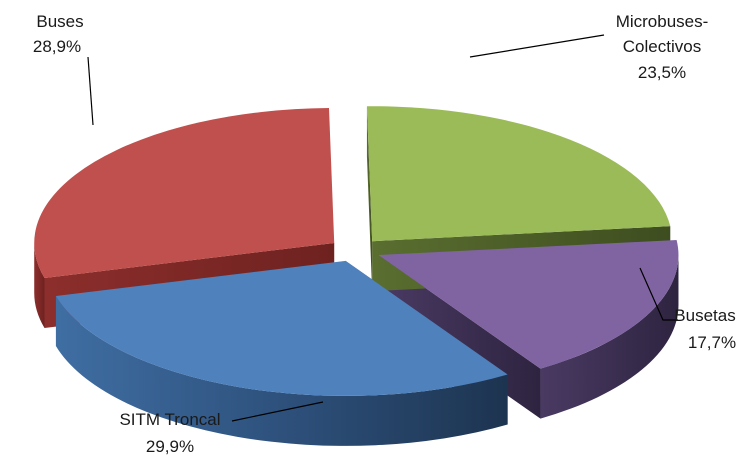  I want to click on slice-value-1: 17,7%, so click(712, 342).